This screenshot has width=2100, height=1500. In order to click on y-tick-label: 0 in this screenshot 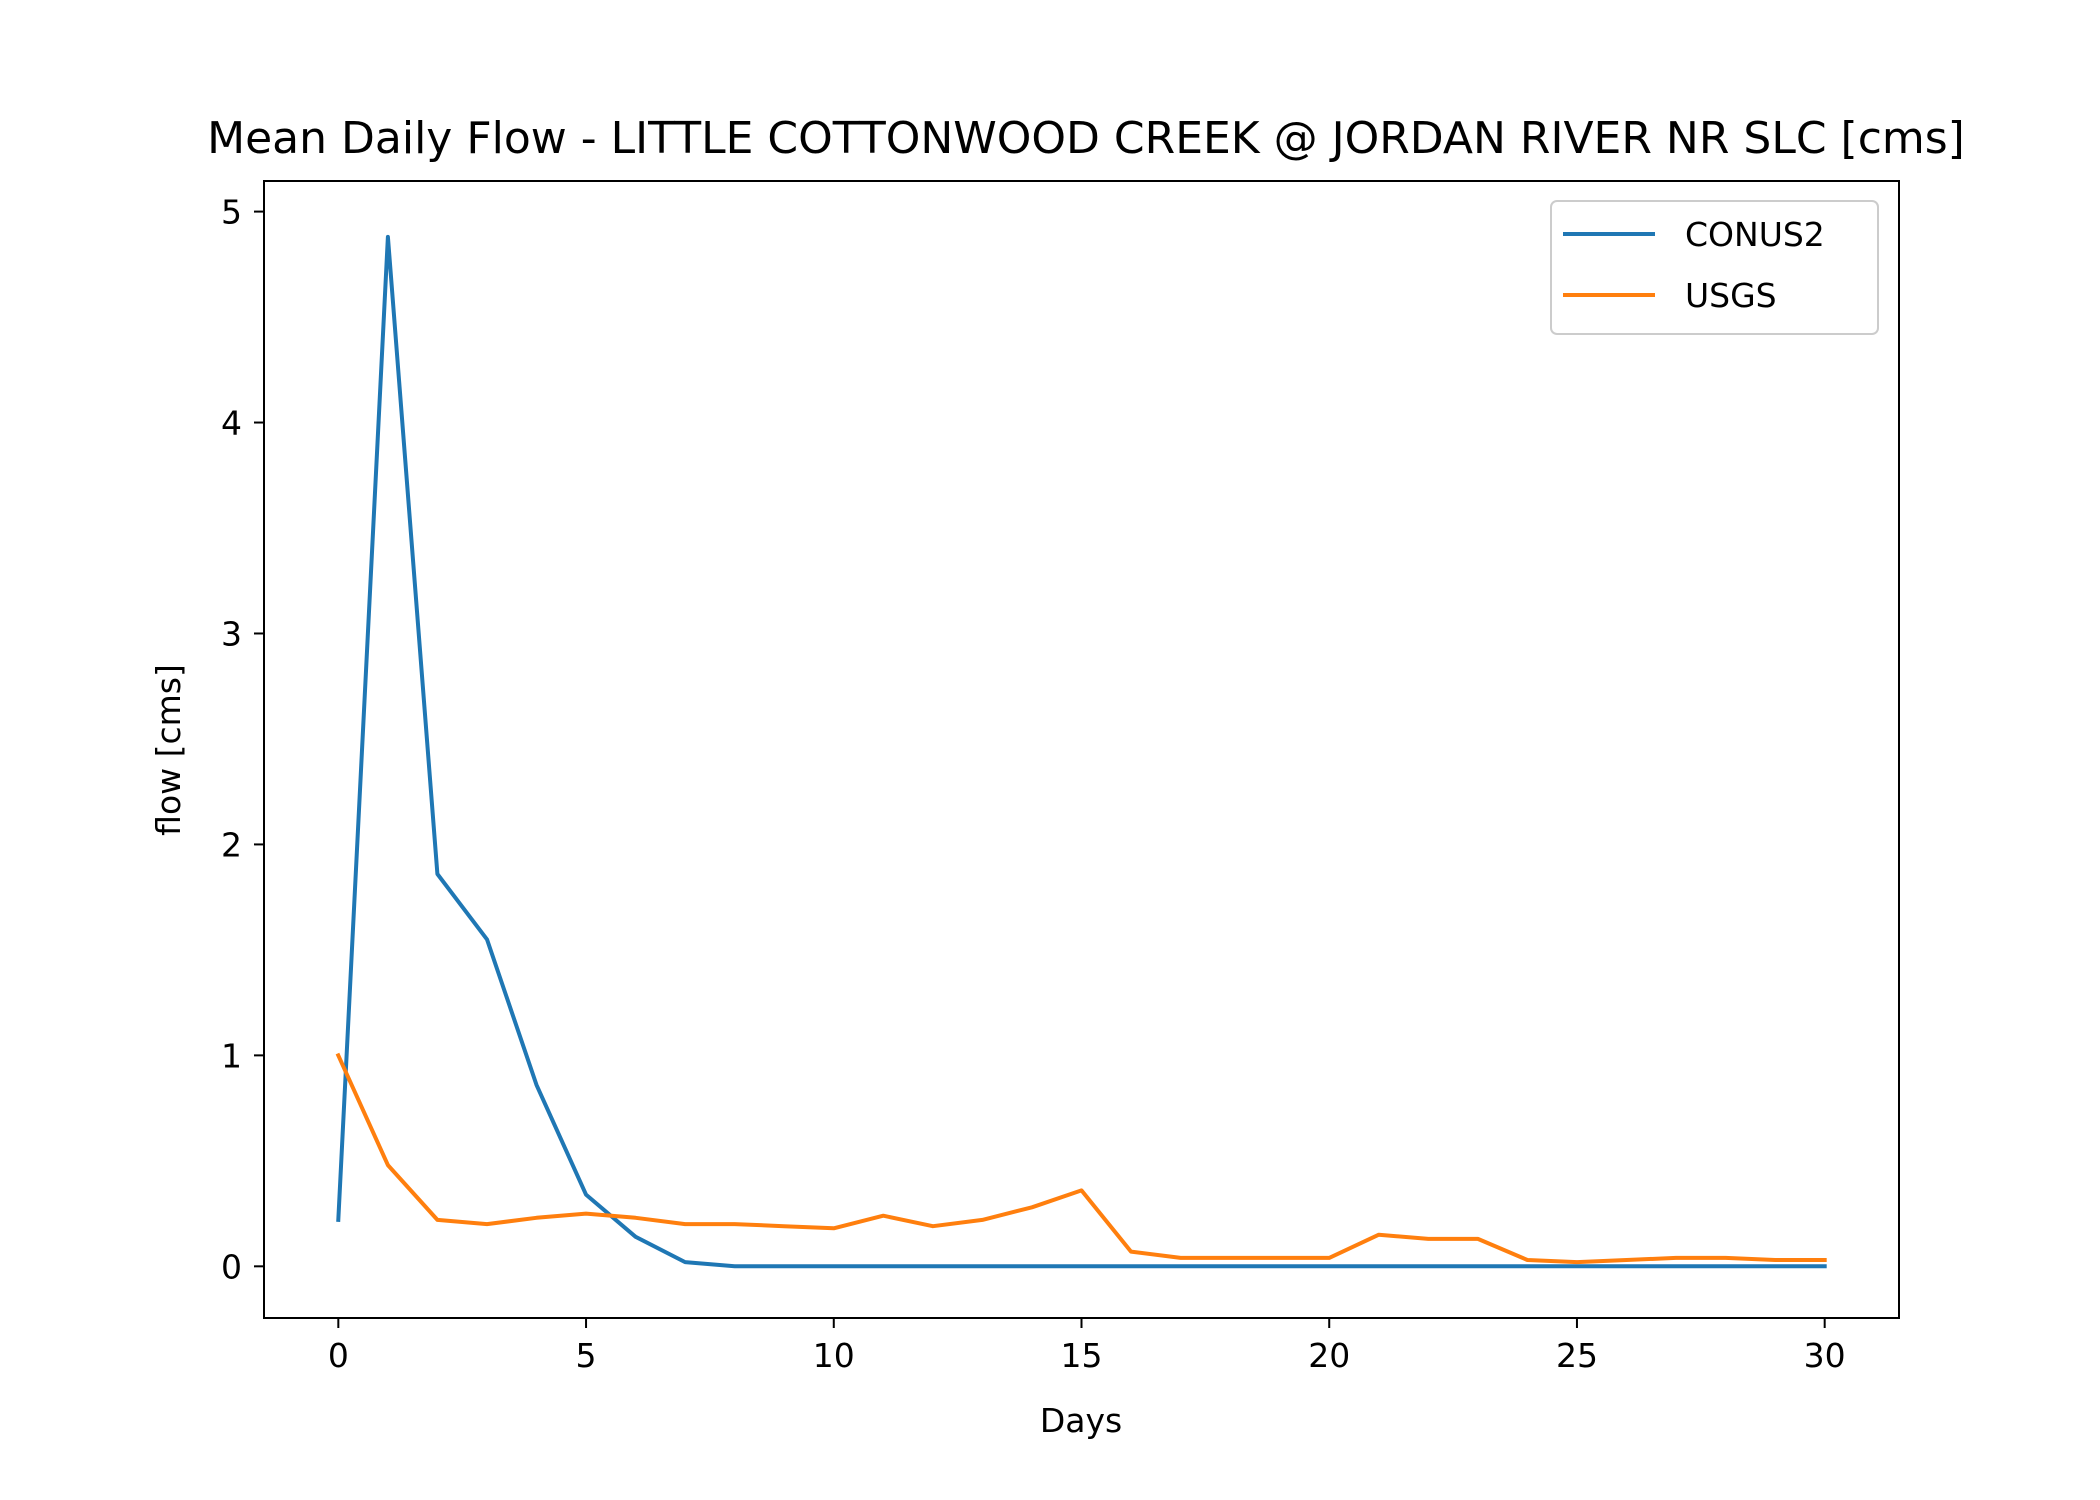, I will do `click(231, 1266)`.